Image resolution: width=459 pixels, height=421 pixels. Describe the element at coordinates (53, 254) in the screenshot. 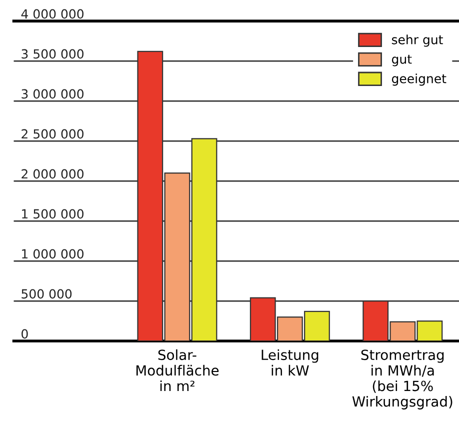

I see `y-tick-label: 1 000 000` at that location.